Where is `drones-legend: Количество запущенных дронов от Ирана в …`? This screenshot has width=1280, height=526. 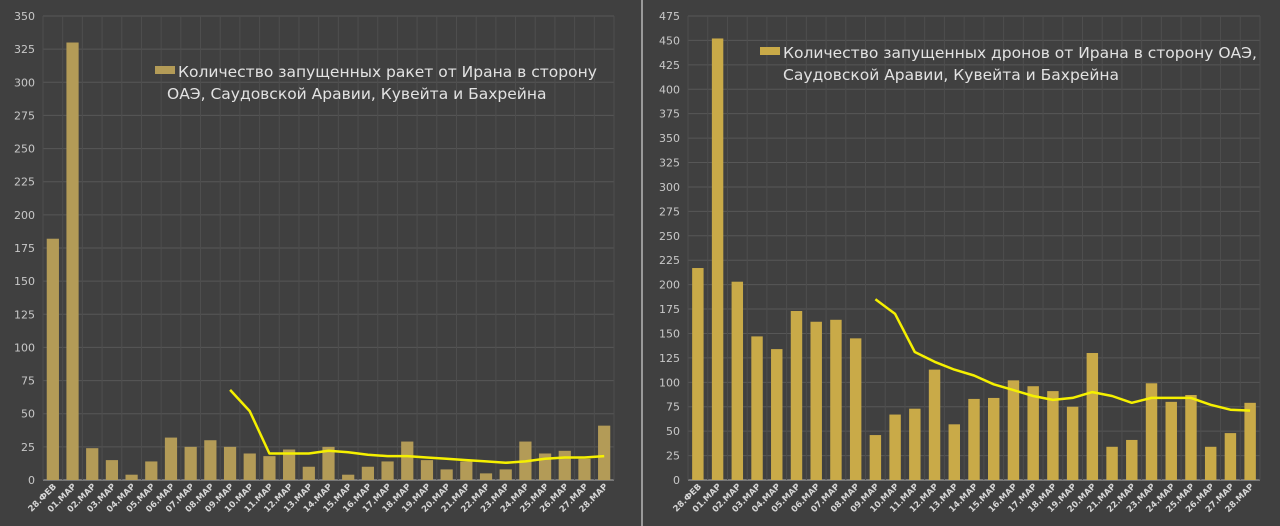 drones-legend: Количество запущенных дронов от Ирана в … is located at coordinates (1008, 64).